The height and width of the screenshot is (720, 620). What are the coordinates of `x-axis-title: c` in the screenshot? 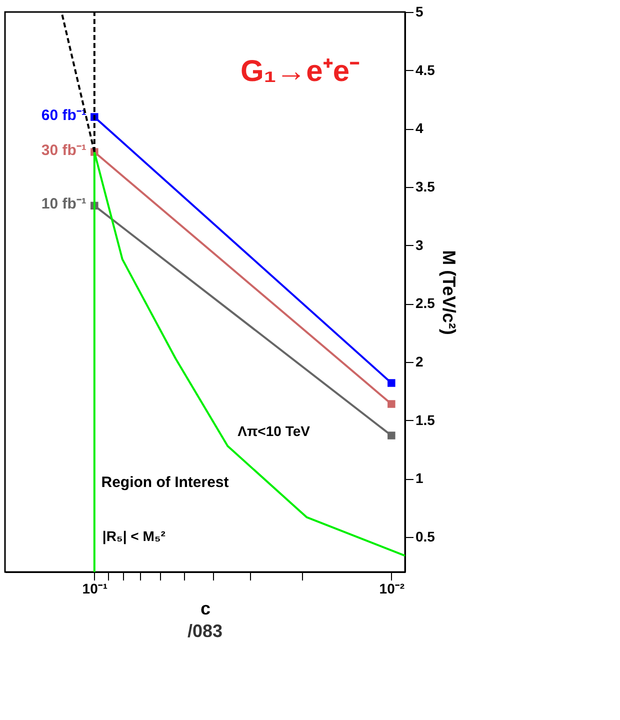 It's located at (205, 608).